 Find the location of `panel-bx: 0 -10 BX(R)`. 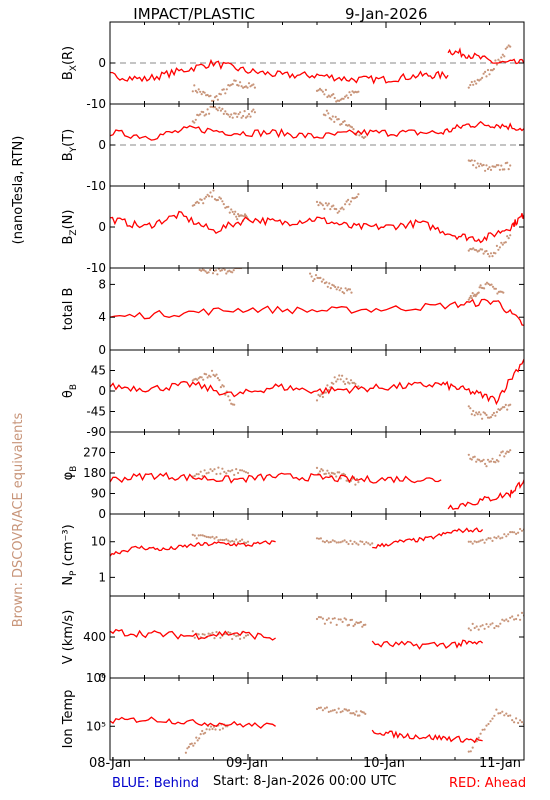

panel-bx: 0 -10 BX(R) is located at coordinates (293, 66).